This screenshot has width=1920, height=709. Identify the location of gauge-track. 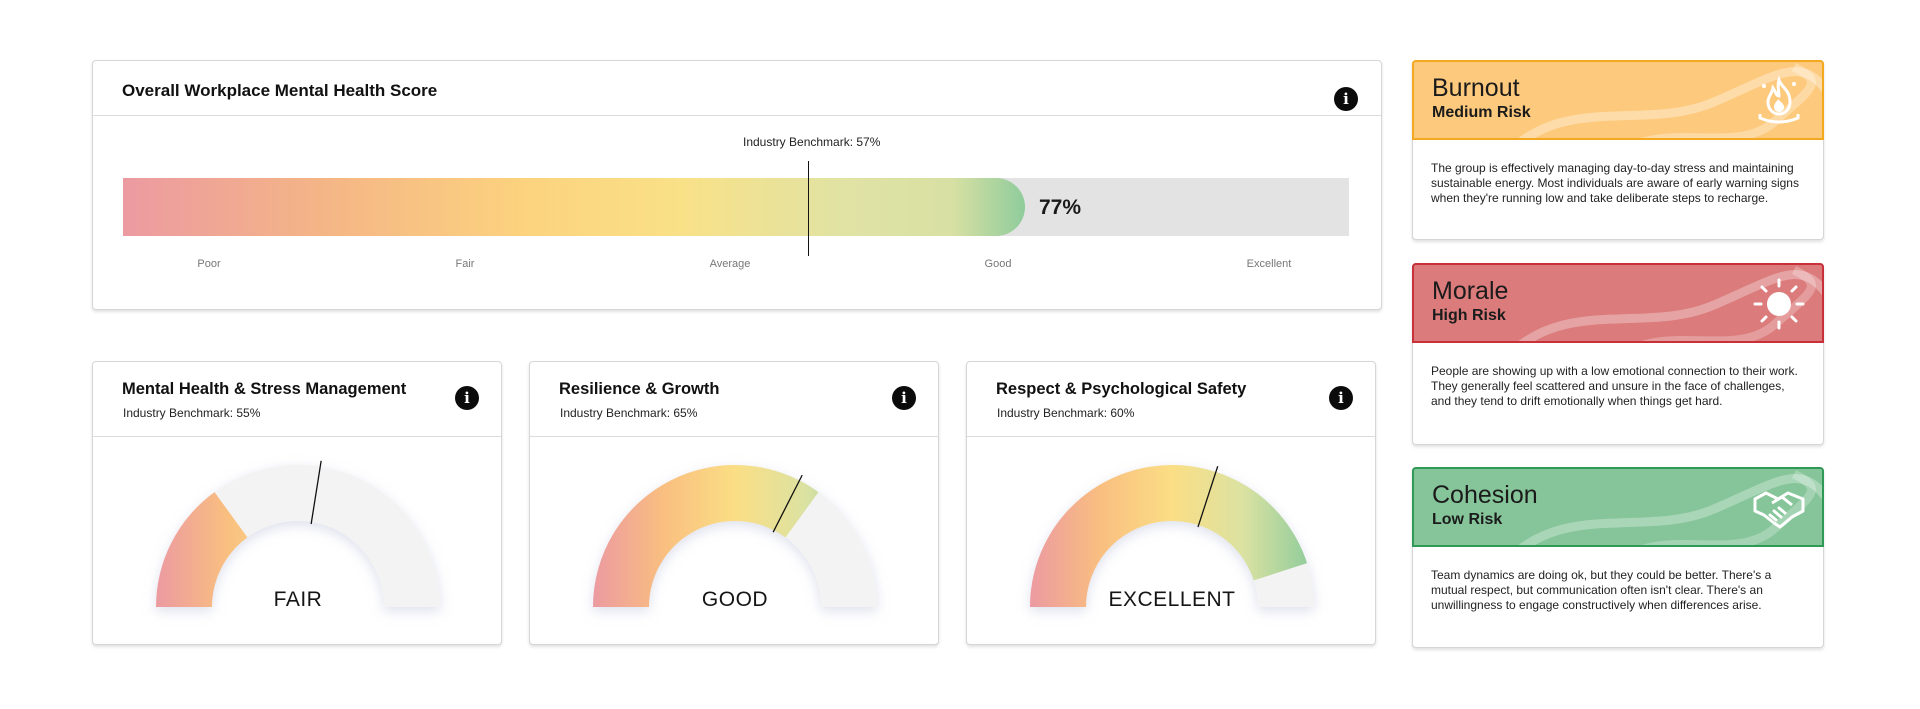
(298, 536).